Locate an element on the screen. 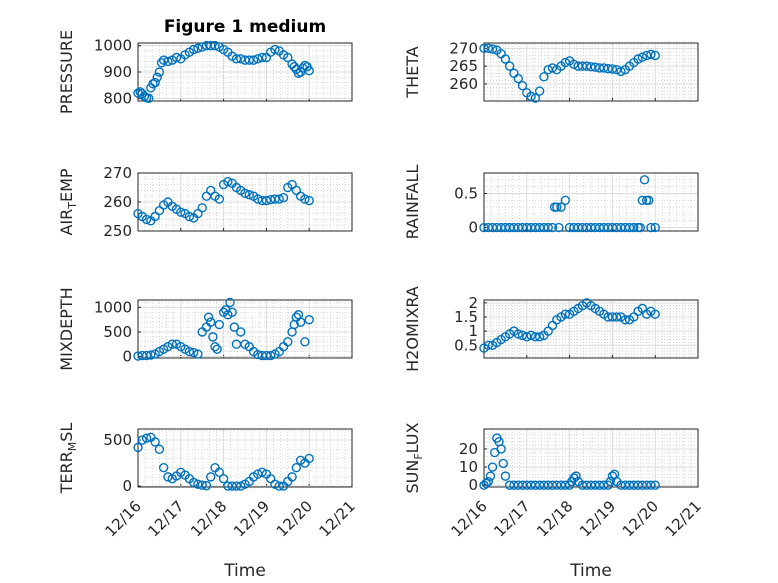 This screenshot has width=778, height=583. y-axis-label: PRESSURE is located at coordinates (66, 72).